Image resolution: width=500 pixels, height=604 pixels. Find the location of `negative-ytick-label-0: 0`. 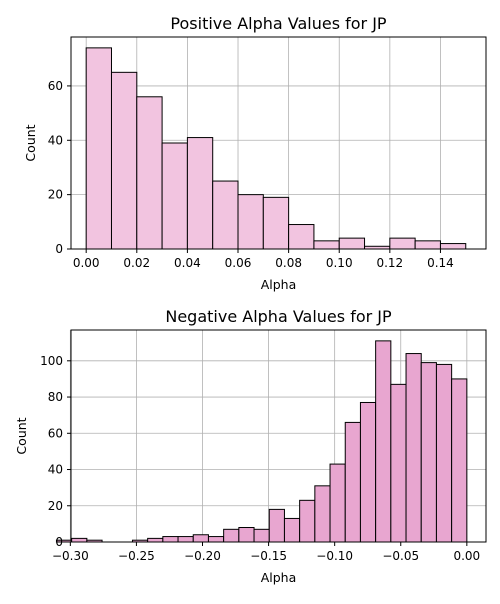

negative-ytick-label-0: 0 is located at coordinates (59, 542).